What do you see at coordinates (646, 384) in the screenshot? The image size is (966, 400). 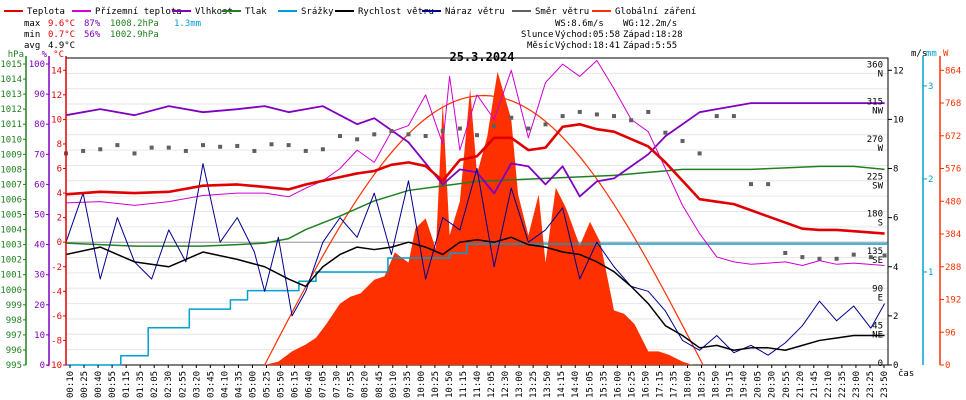 I see `x-axis-label: 16:50` at bounding box center [646, 384].